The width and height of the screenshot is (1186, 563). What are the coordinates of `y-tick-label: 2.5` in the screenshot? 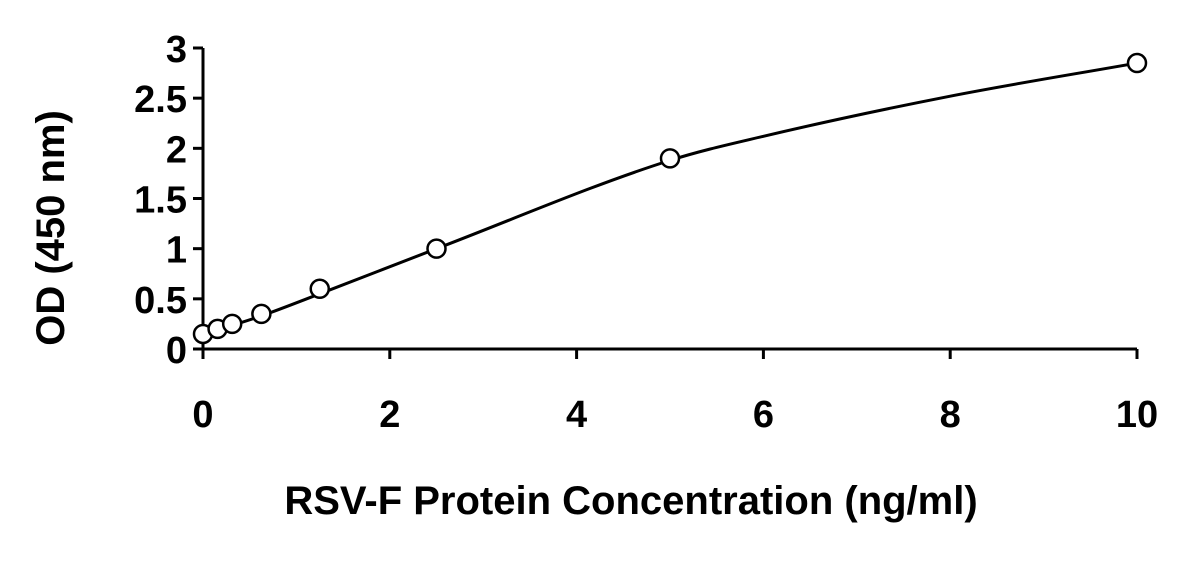 It's located at (160, 100).